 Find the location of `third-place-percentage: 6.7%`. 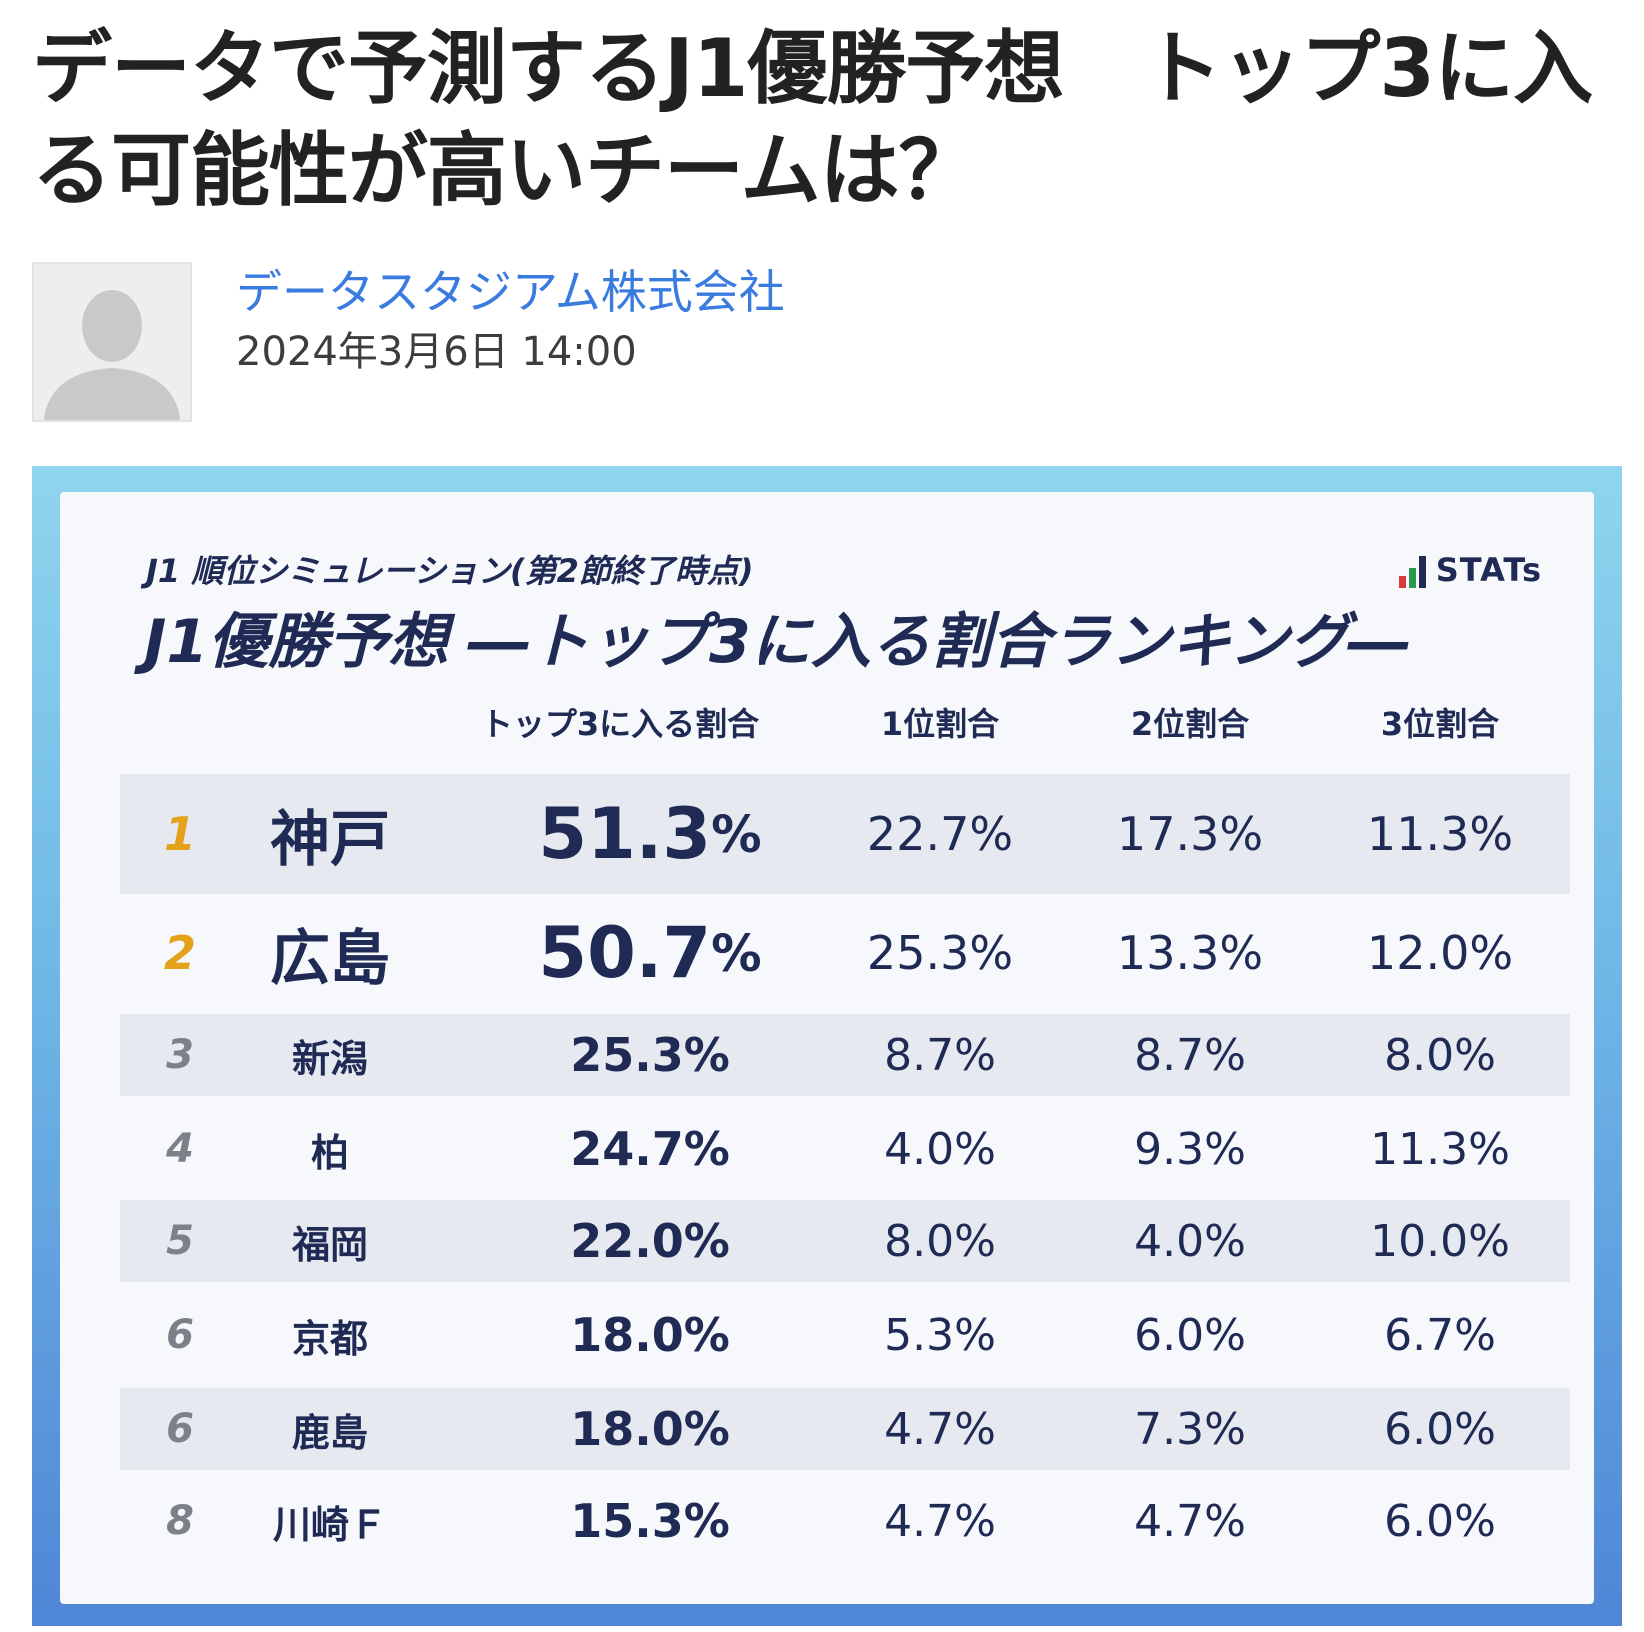

third-place-percentage: 6.7% is located at coordinates (1440, 1335).